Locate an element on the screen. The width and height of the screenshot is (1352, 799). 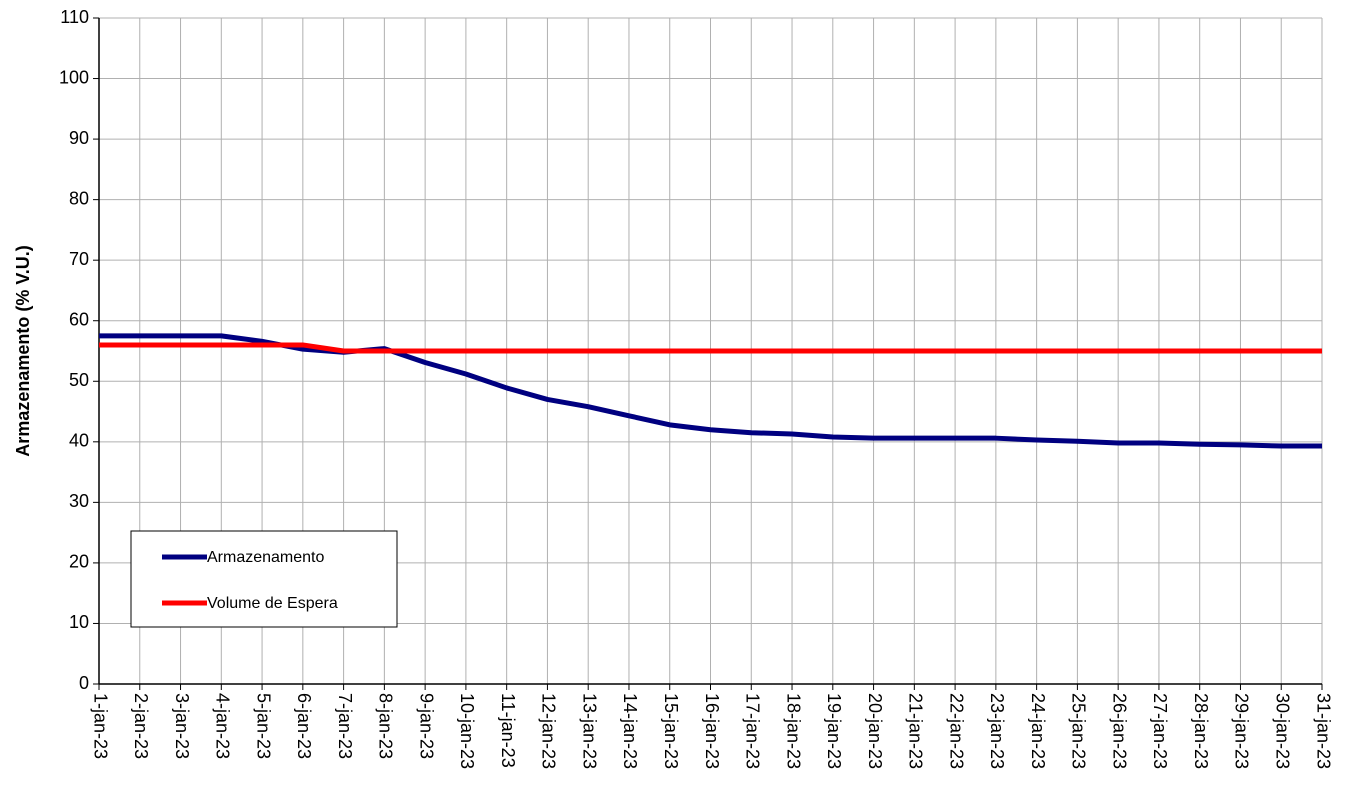
legend-box is located at coordinates (264, 579).